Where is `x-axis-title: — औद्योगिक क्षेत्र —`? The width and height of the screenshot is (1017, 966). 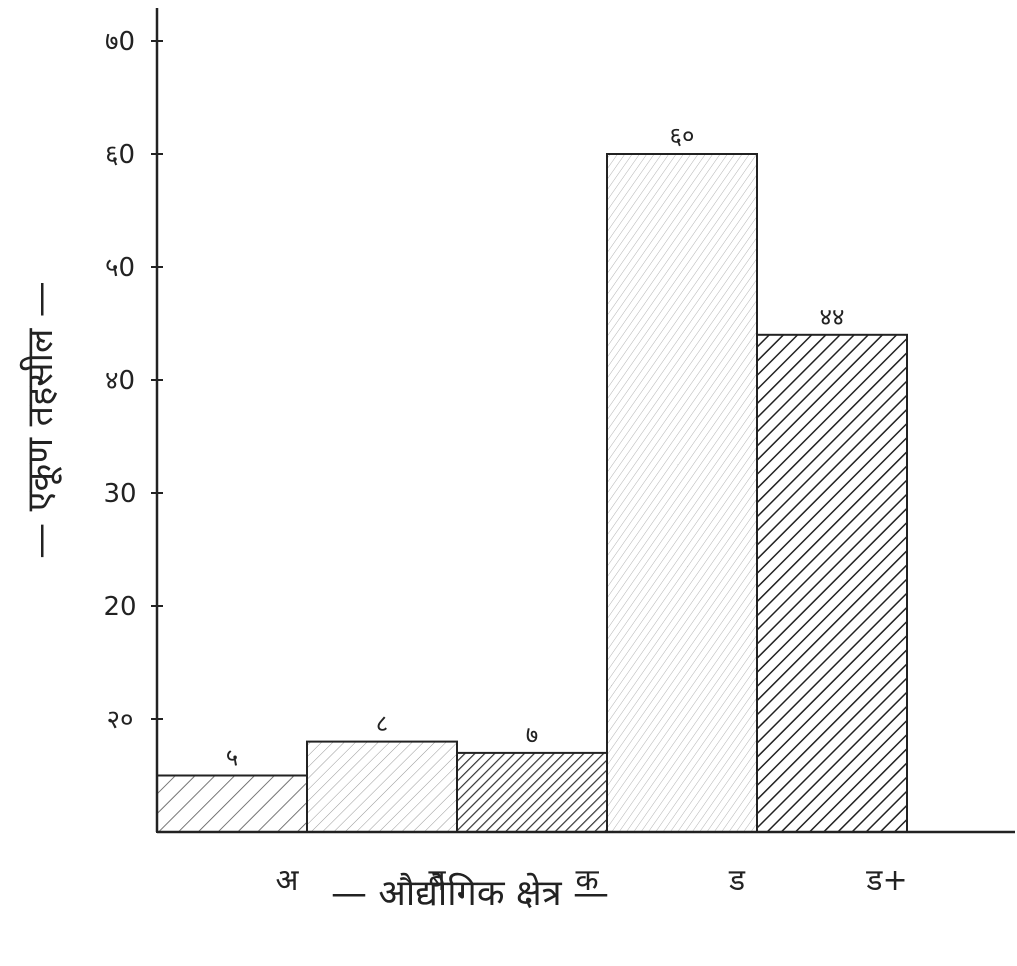 x-axis-title: — औद्योगिक क्षेत्र — is located at coordinates (470, 893).